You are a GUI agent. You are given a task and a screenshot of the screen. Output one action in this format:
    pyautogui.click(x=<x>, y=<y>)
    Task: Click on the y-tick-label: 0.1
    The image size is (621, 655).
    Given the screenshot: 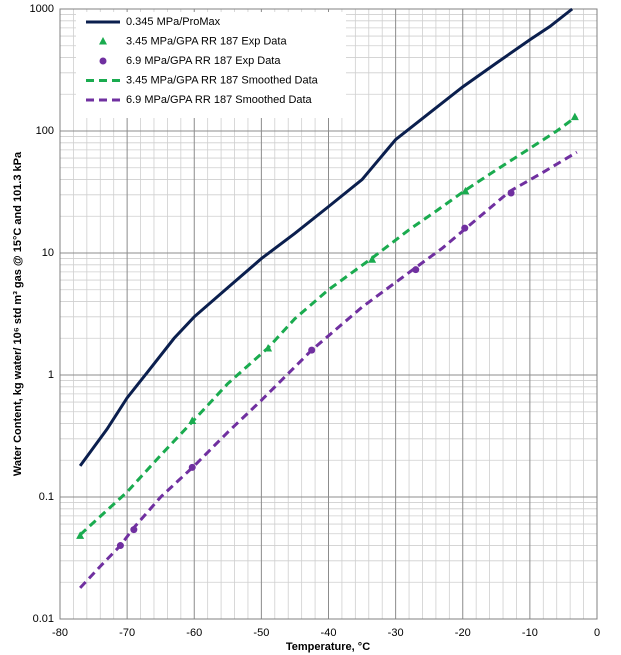 What is the action you would take?
    pyautogui.click(x=46, y=497)
    